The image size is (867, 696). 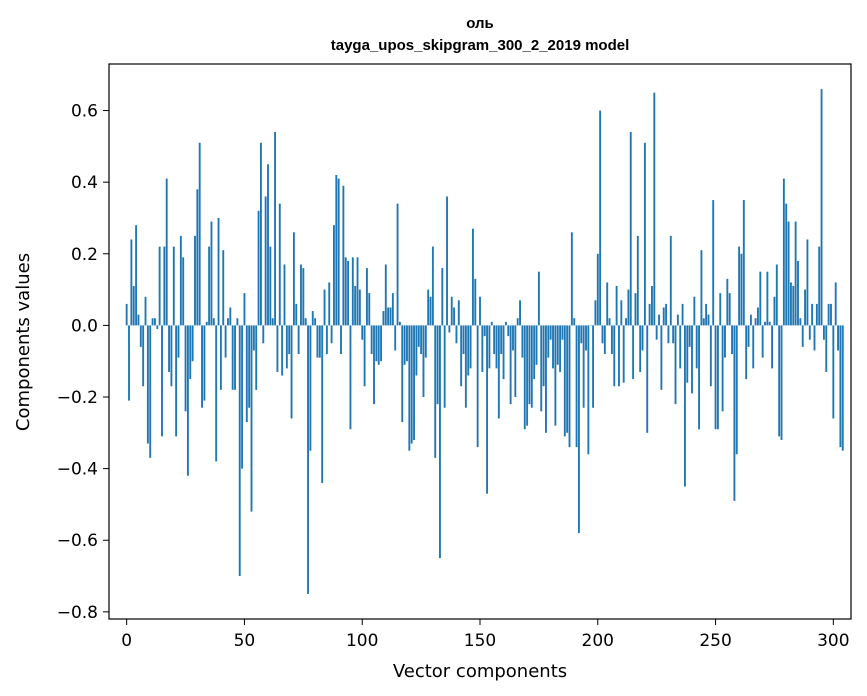 What do you see at coordinates (77, 541) in the screenshot?
I see `y-tick-label: −0.6` at bounding box center [77, 541].